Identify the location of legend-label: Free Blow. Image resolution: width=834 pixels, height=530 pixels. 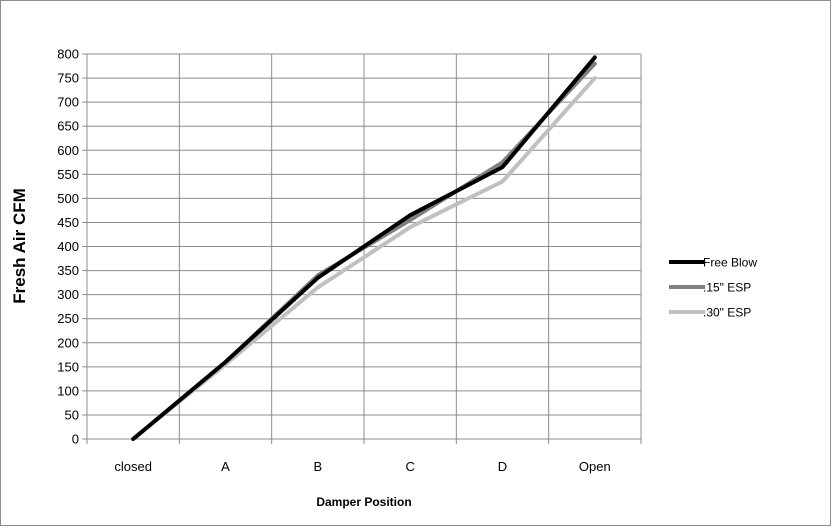
(730, 263).